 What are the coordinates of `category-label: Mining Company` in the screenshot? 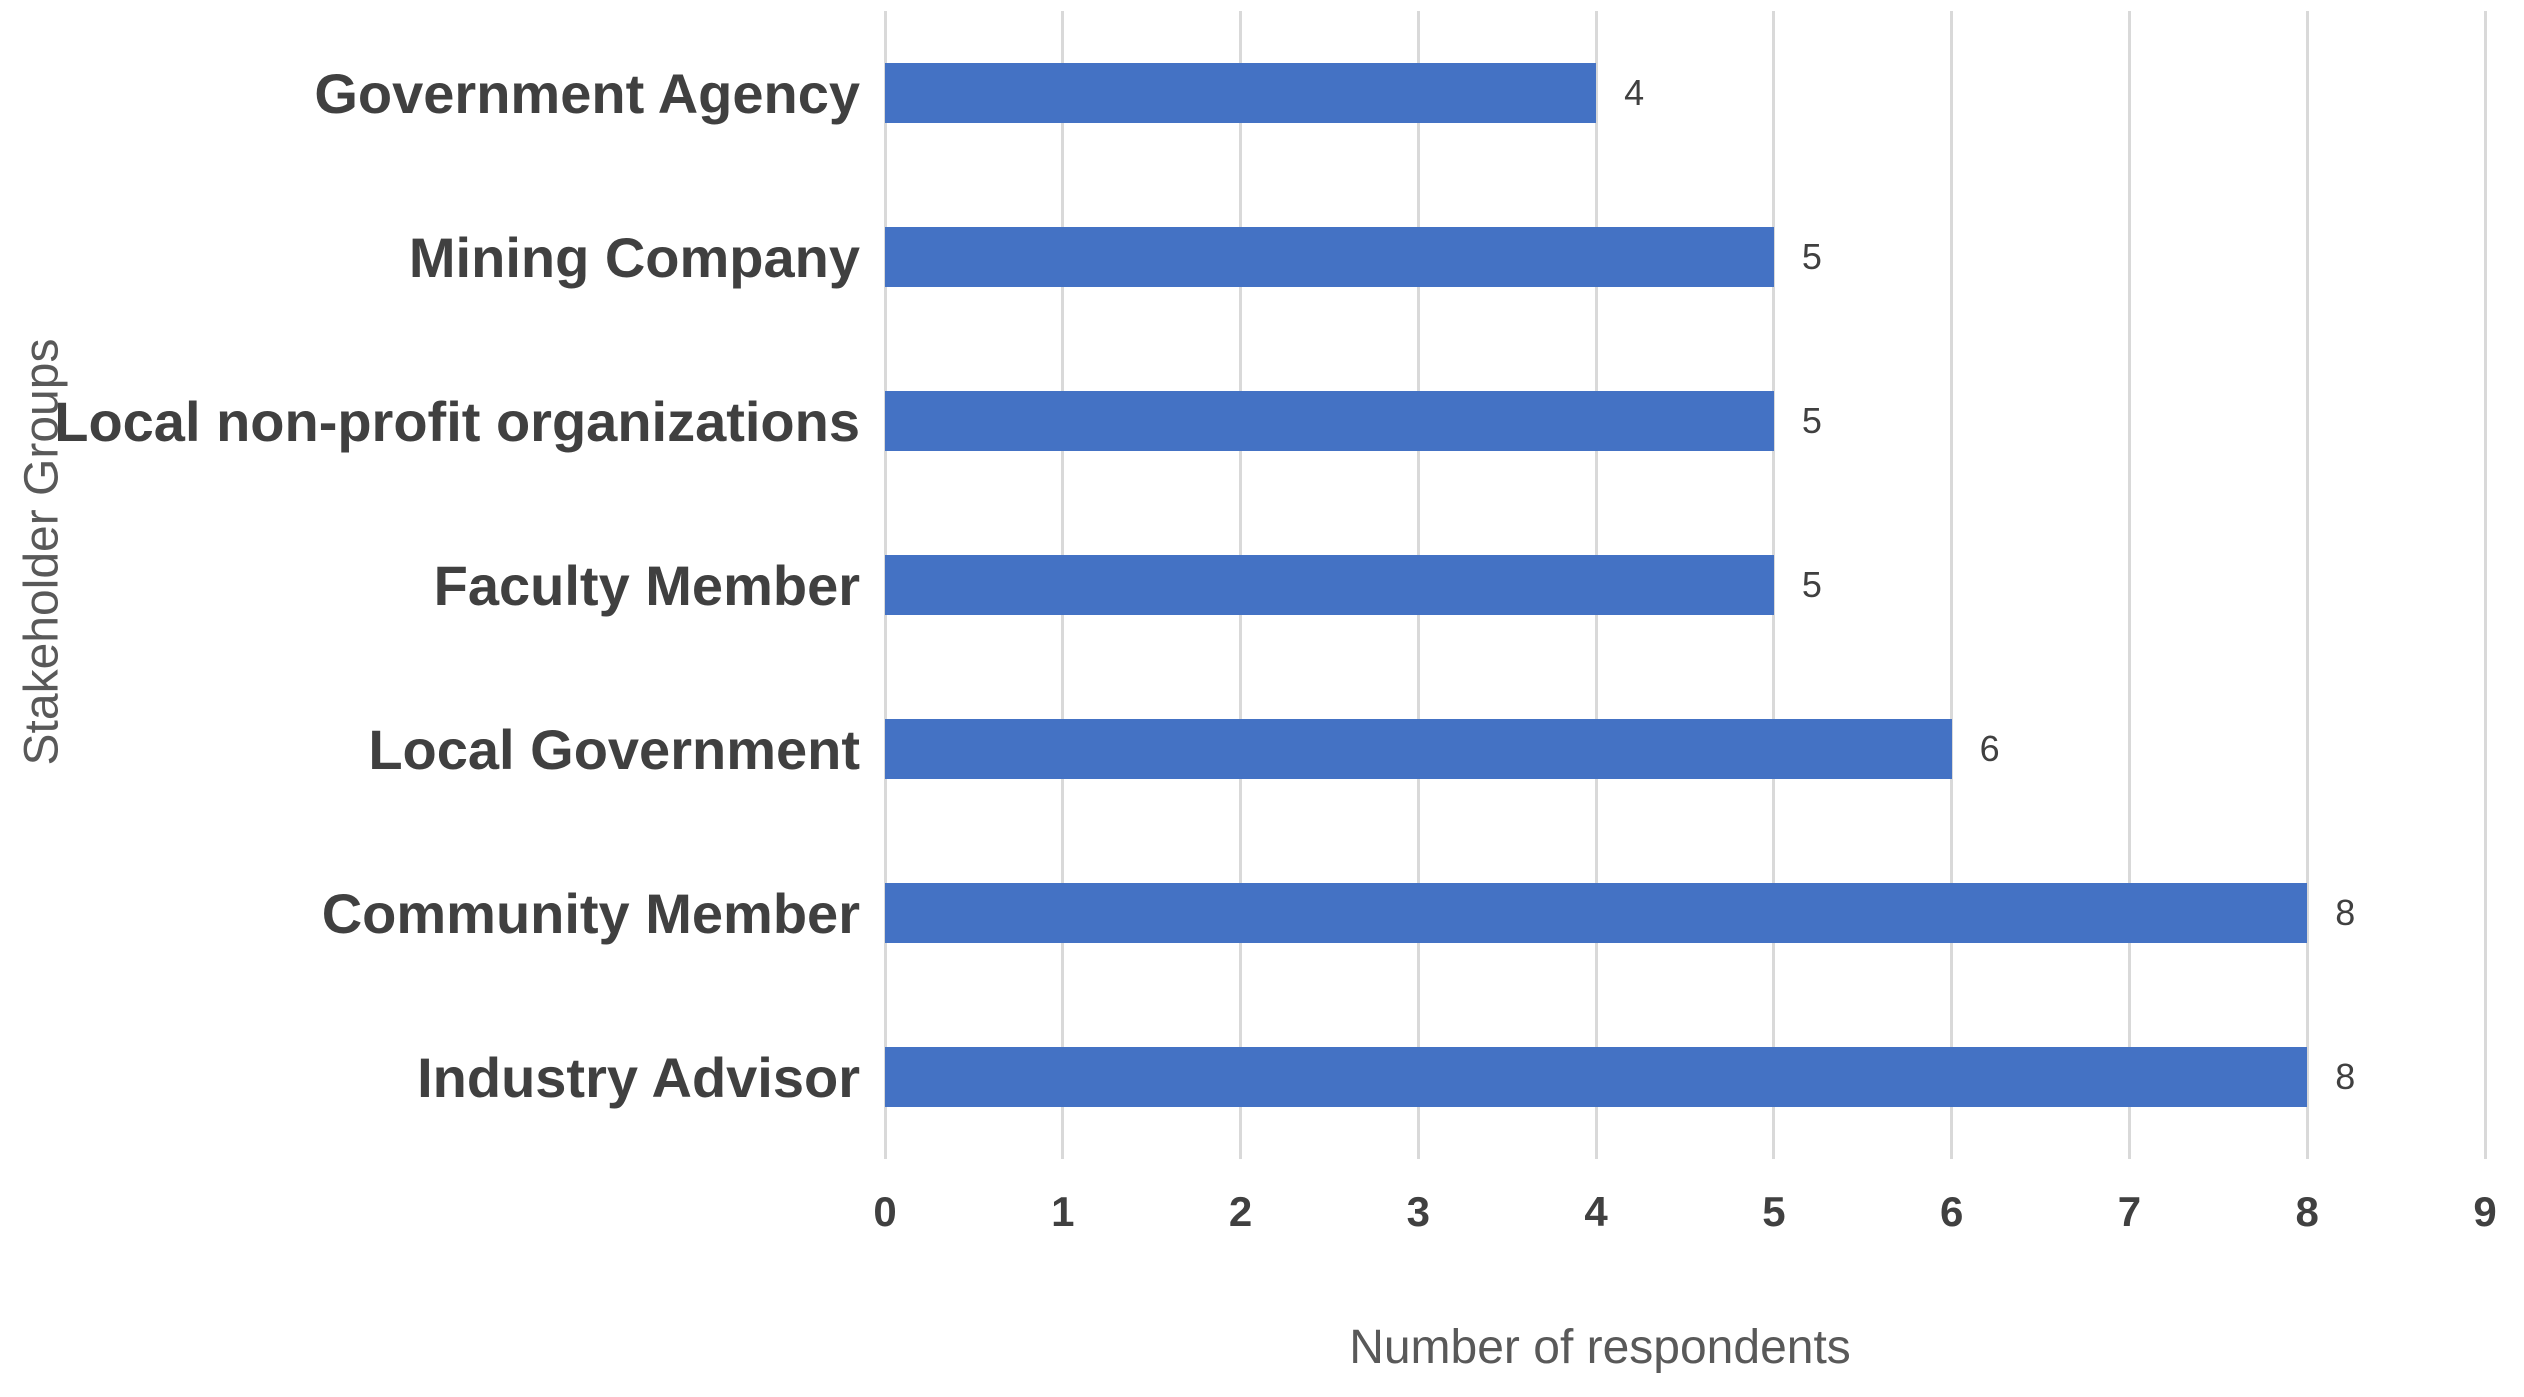 It's located at (634, 257).